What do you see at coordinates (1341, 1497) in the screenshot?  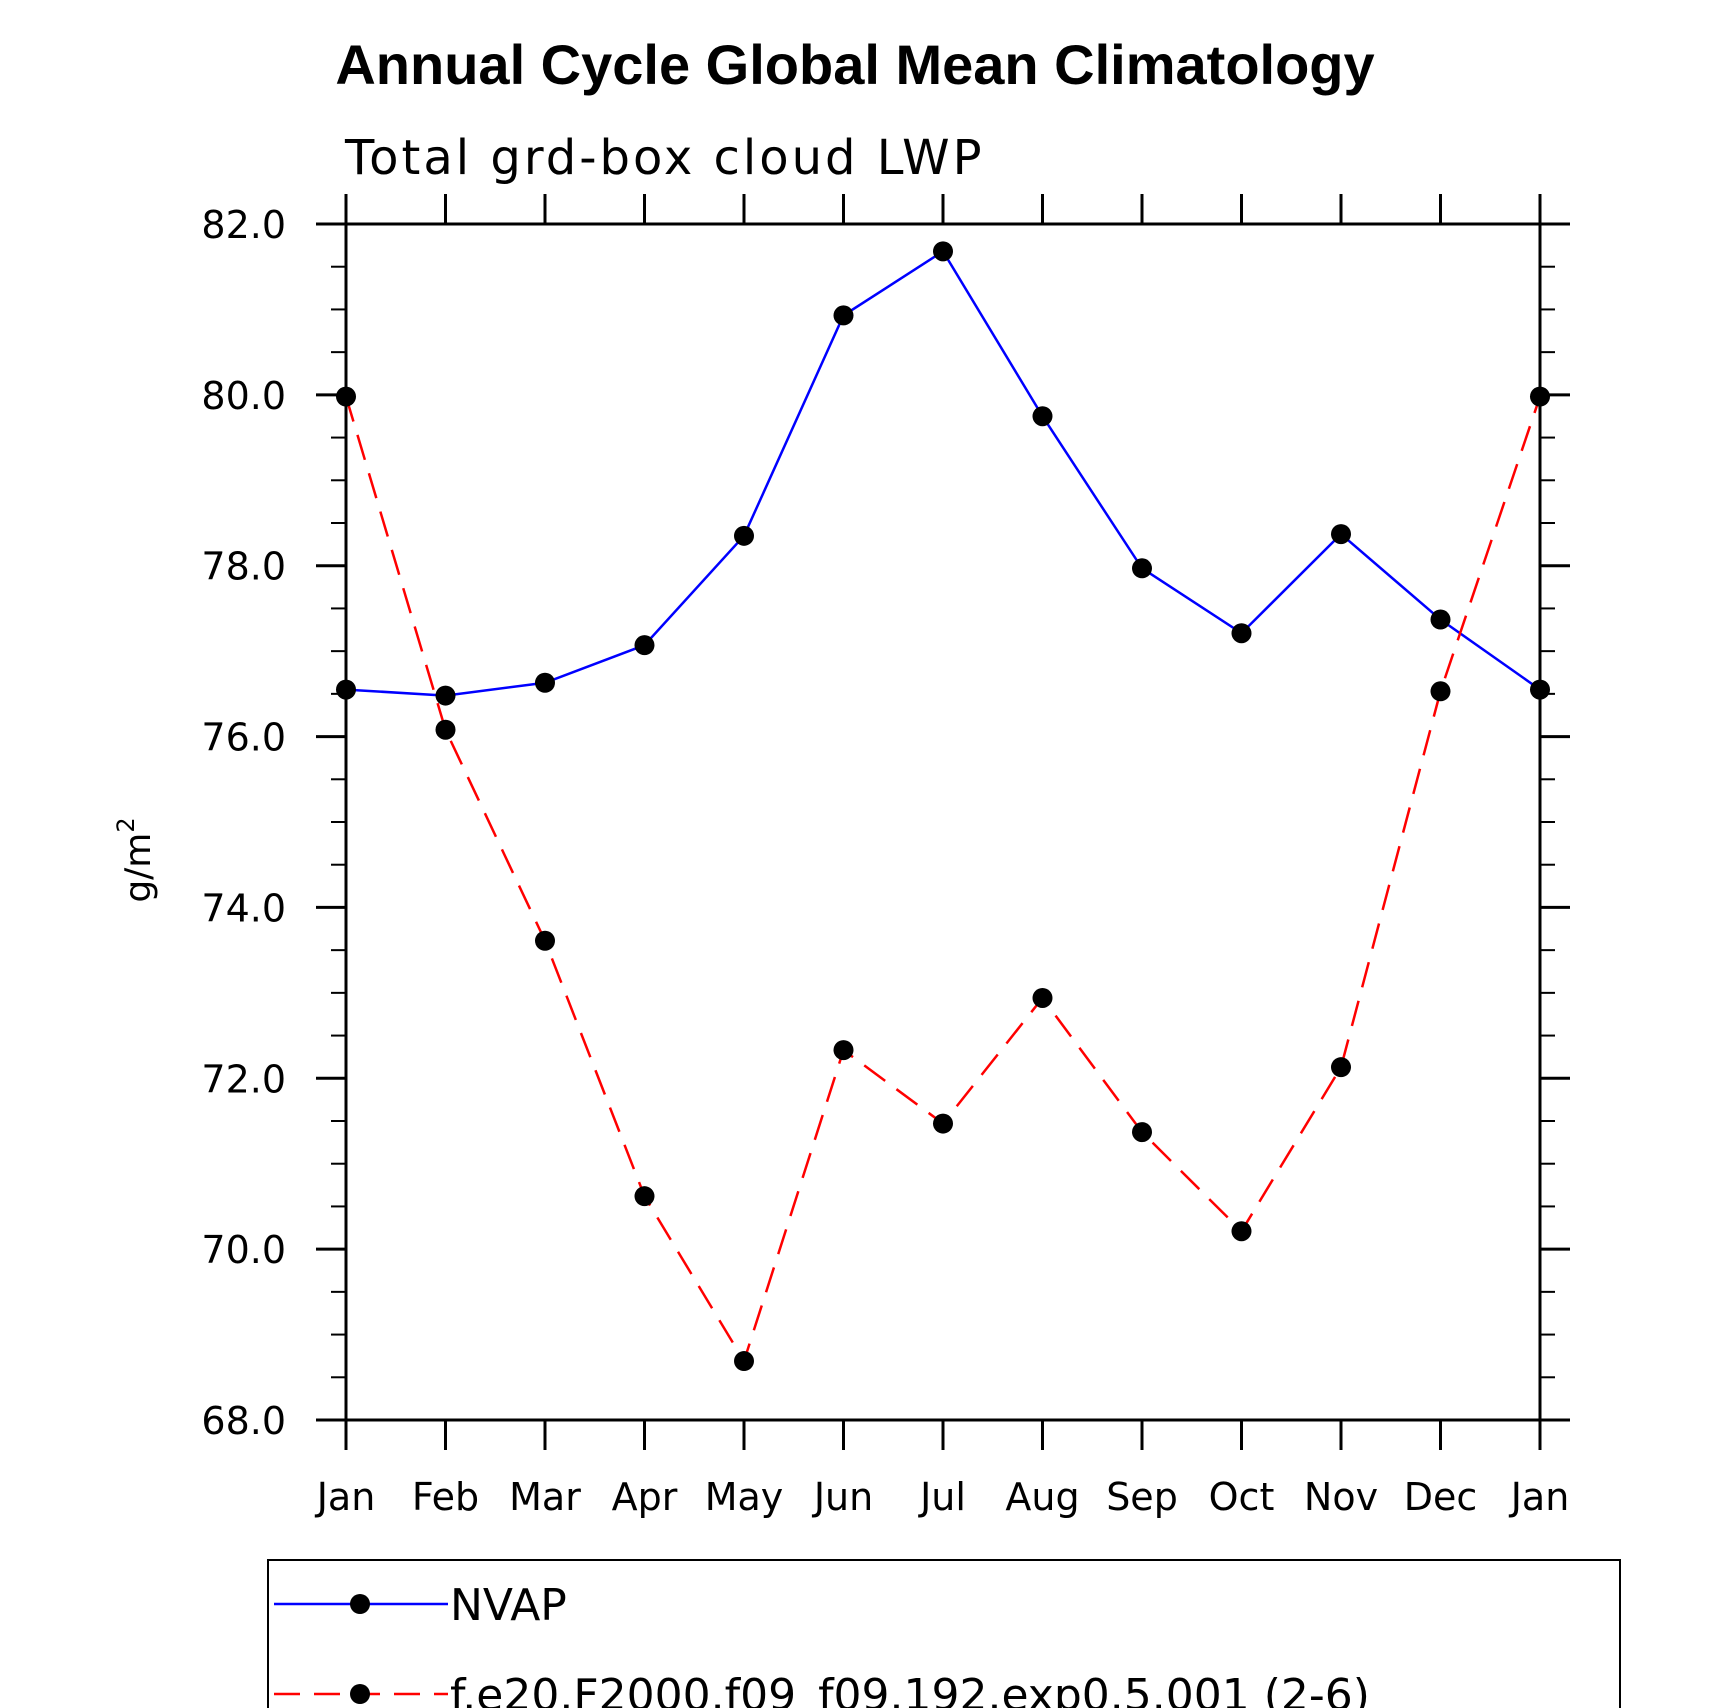 I see `x-tick-label: Nov` at bounding box center [1341, 1497].